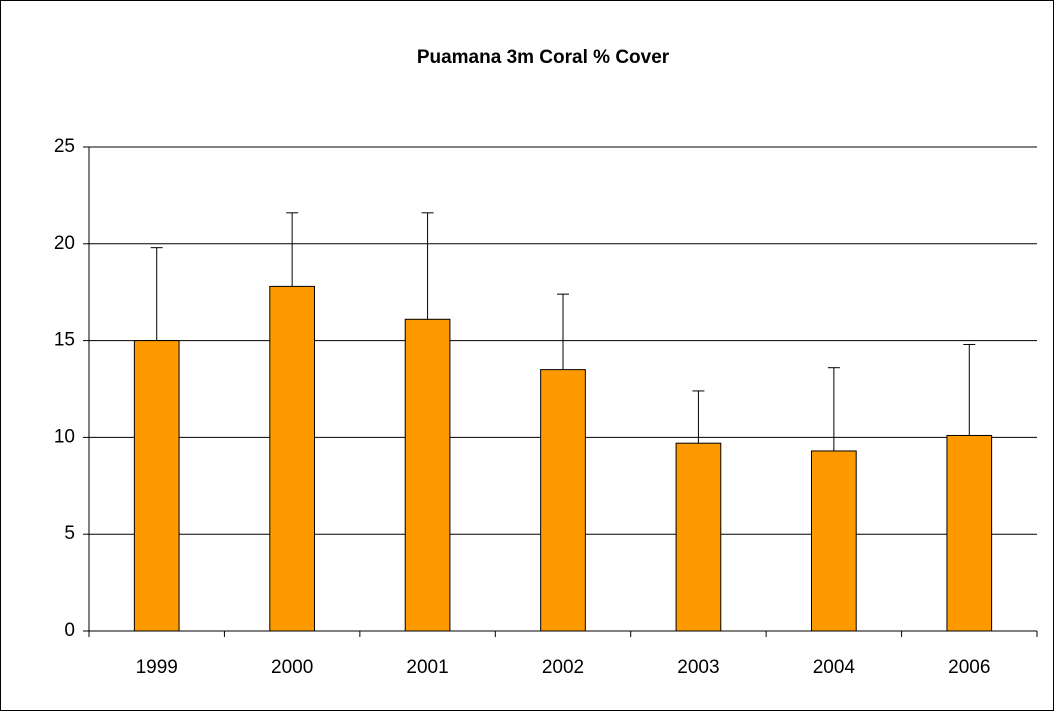 The image size is (1055, 712). What do you see at coordinates (64, 243) in the screenshot?
I see `y-tick-label: 20` at bounding box center [64, 243].